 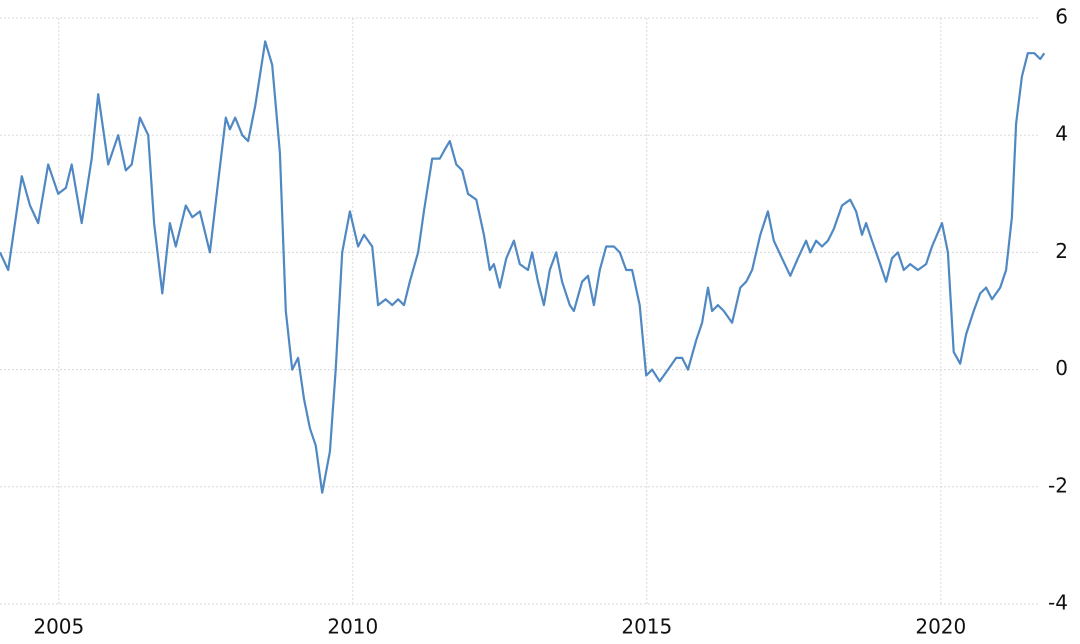 I want to click on x-tick-label: 2010, so click(x=352, y=627).